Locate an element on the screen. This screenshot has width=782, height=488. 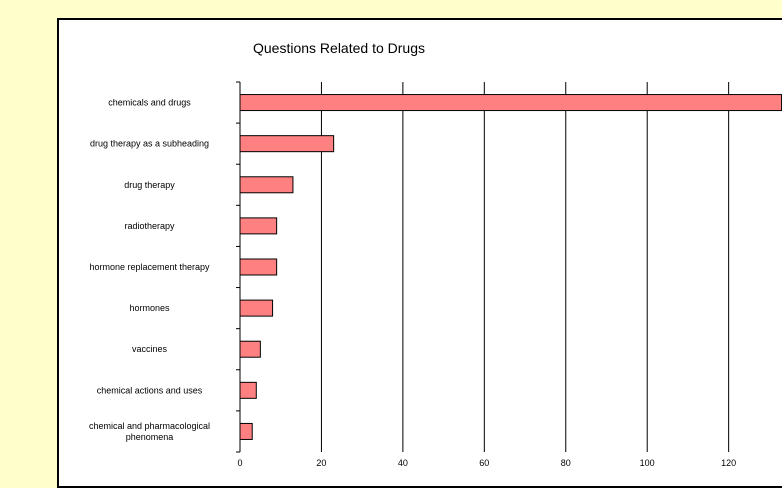
category-label-3: radiotherapy is located at coordinates (149, 226).